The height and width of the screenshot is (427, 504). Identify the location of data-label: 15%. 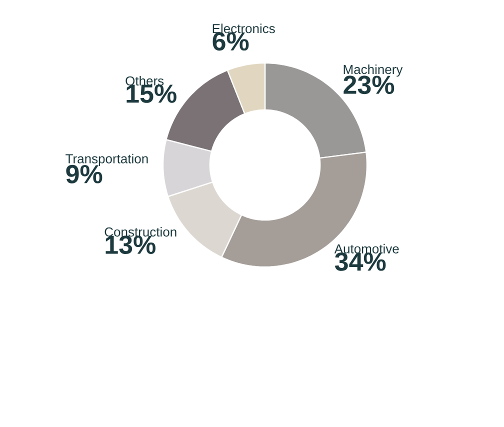
(151, 93).